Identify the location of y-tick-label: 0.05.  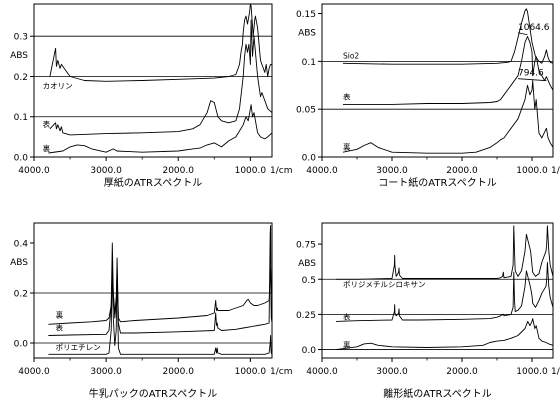
(306, 111).